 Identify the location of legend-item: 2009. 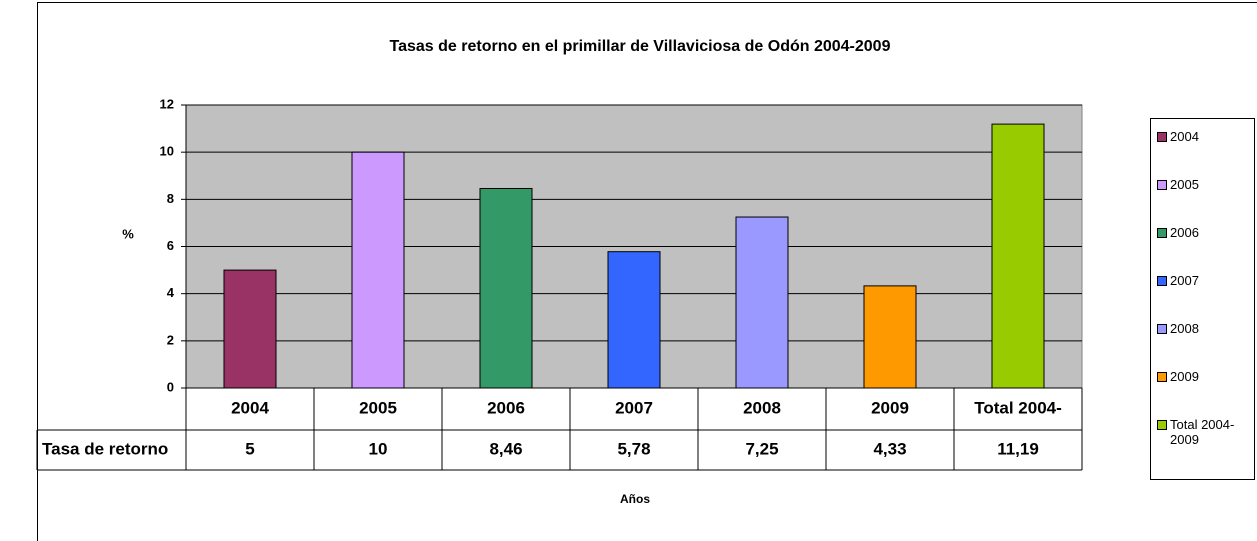
(1203, 376).